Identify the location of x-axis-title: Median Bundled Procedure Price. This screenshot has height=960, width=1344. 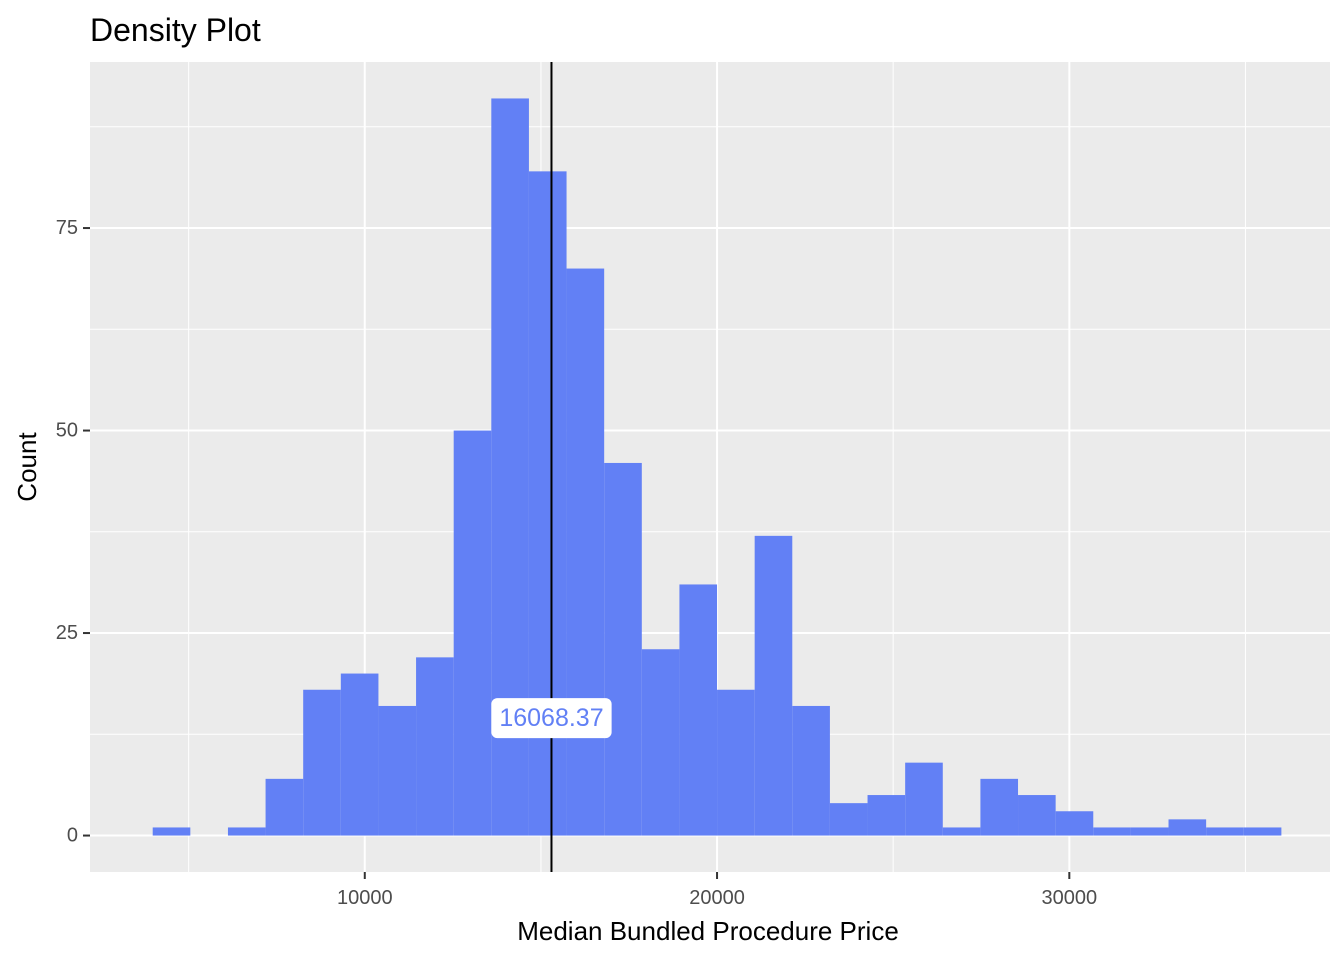
(708, 931).